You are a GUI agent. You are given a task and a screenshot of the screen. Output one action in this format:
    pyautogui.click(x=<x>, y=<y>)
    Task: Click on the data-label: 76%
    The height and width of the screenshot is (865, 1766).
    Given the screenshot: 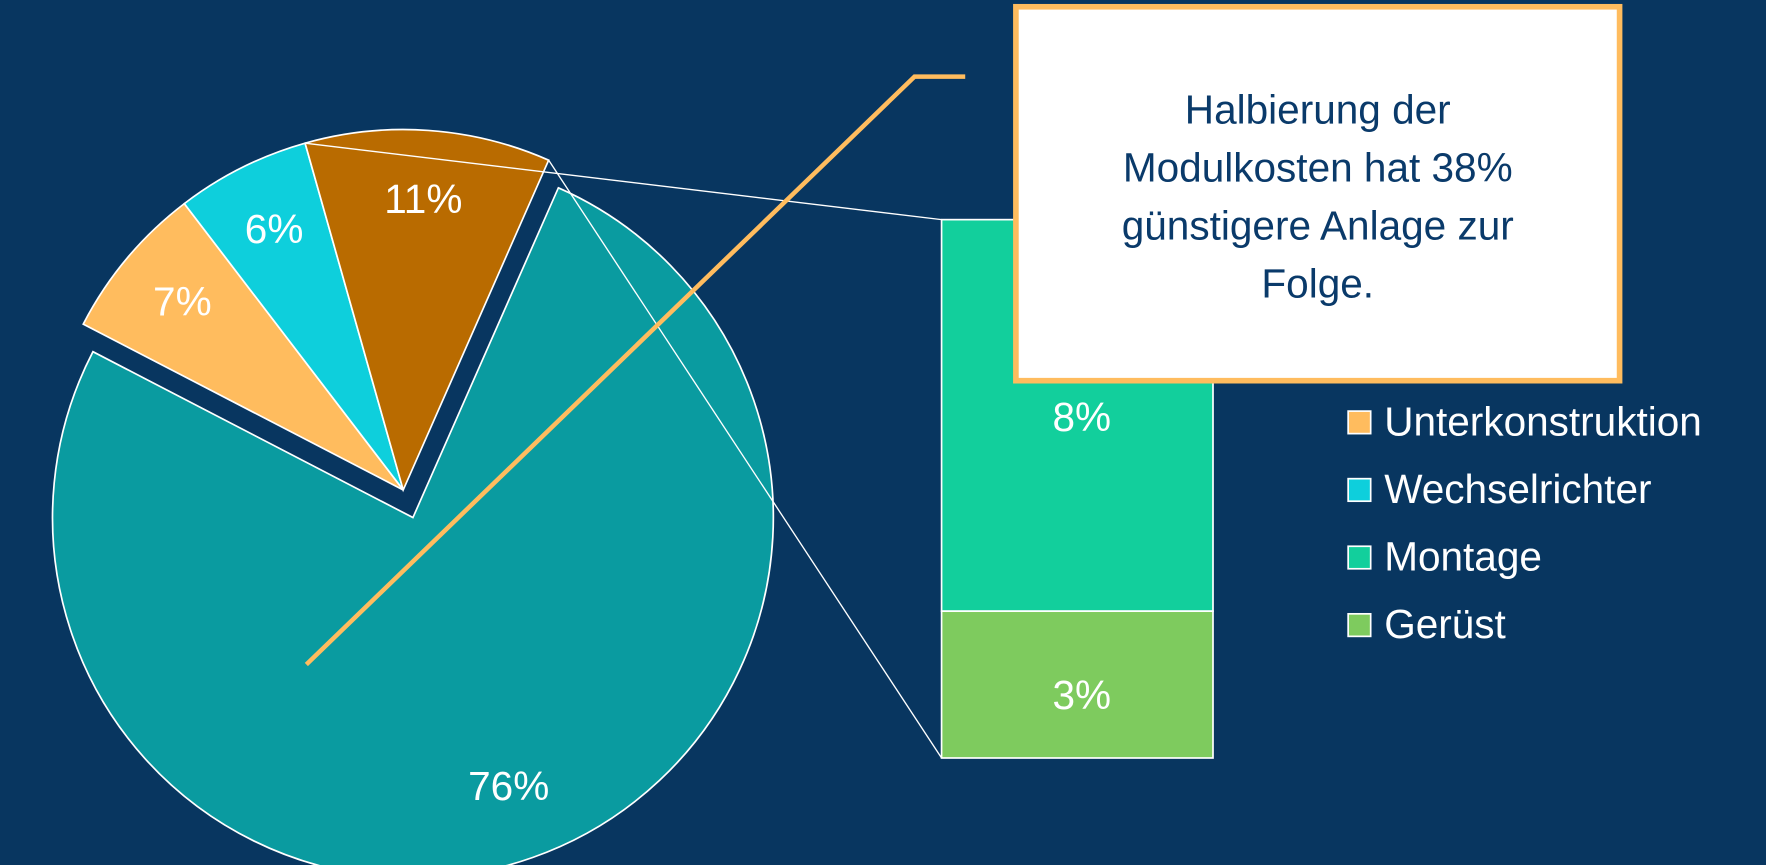 What is the action you would take?
    pyautogui.click(x=508, y=786)
    